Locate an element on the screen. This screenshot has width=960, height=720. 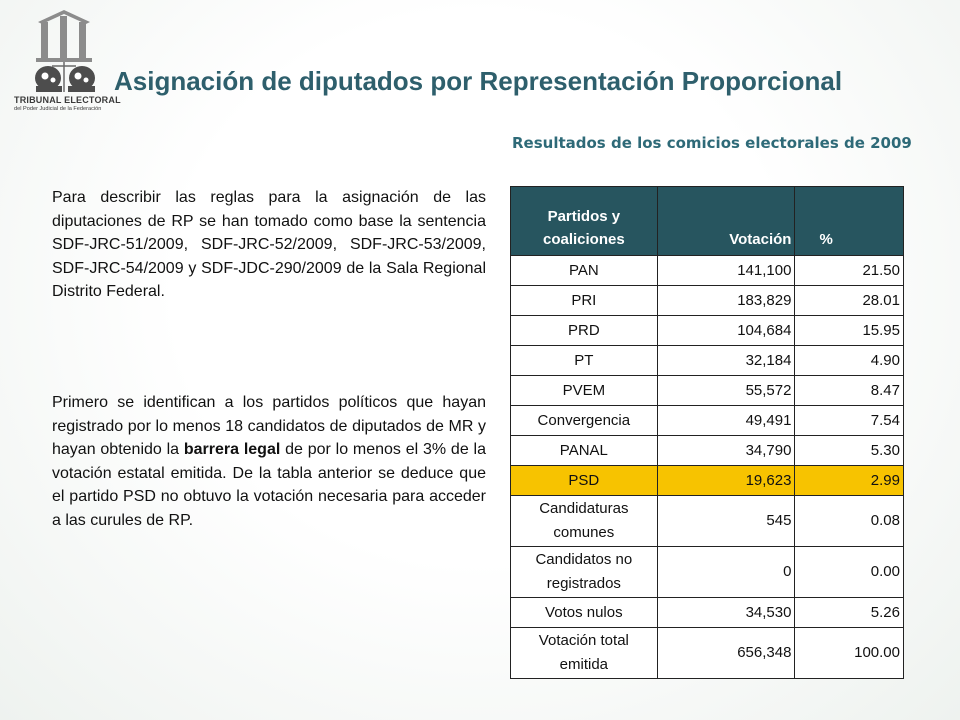
table-row: Candidaturas comunes 545 0.08 is located at coordinates (707, 521).